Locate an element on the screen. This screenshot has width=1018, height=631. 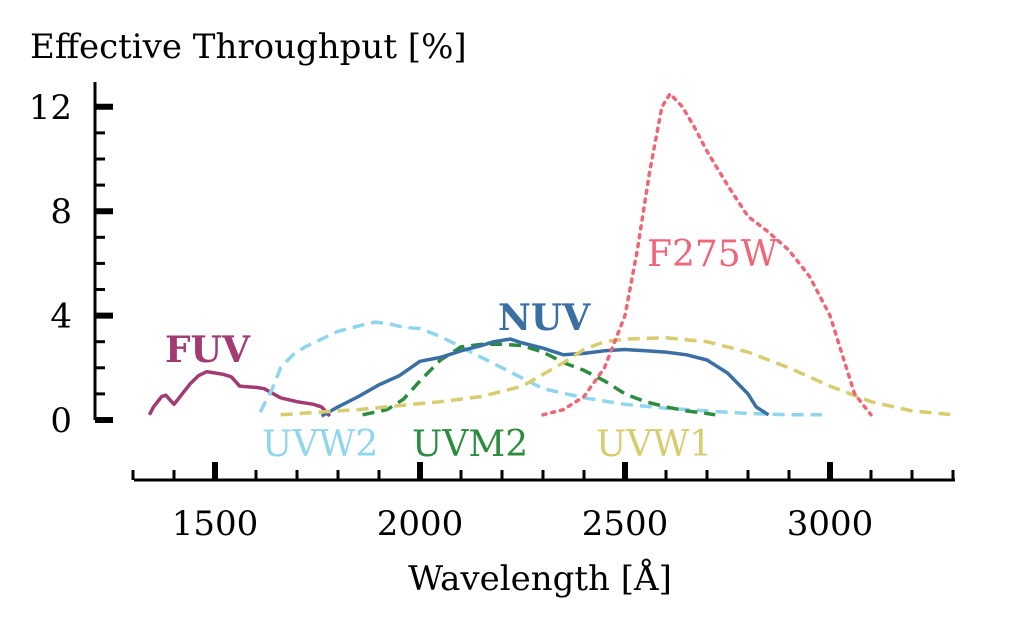
series-line-uvw1 is located at coordinates (617, 376).